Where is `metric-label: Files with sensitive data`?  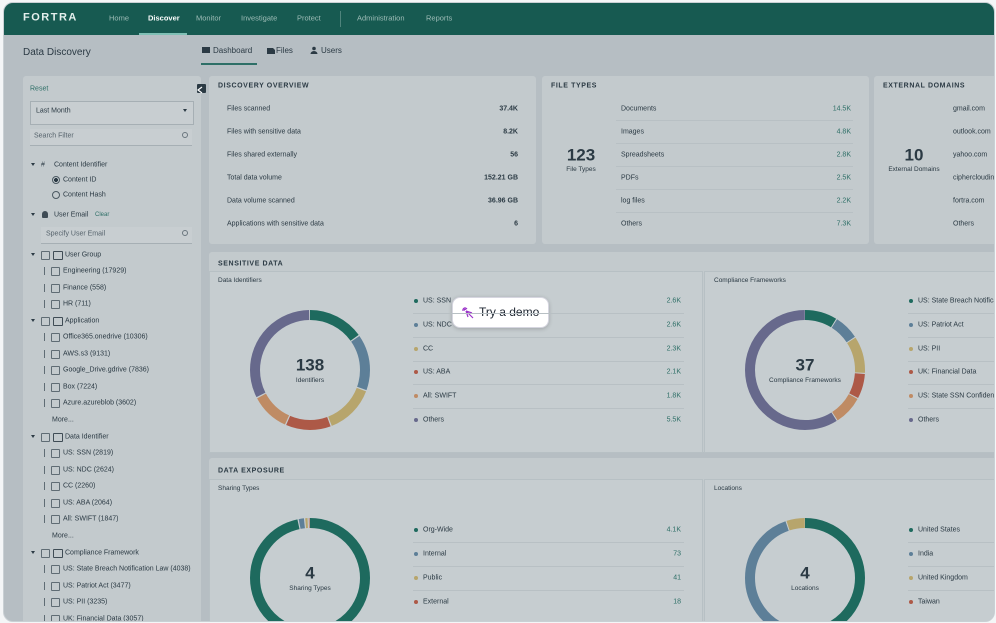 metric-label: Files with sensitive data is located at coordinates (264, 132).